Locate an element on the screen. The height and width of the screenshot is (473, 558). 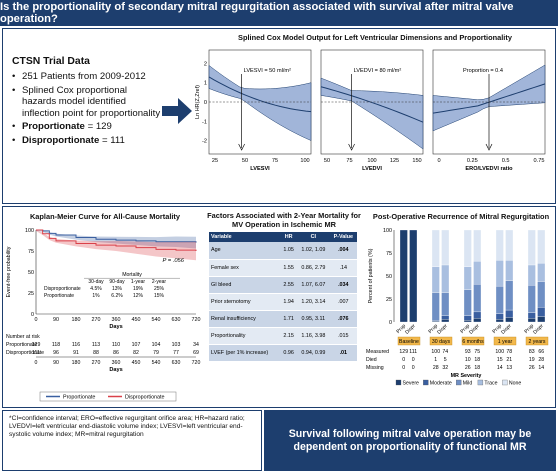
spline-xlabel: LVEDVI is located at coordinates (372, 169).